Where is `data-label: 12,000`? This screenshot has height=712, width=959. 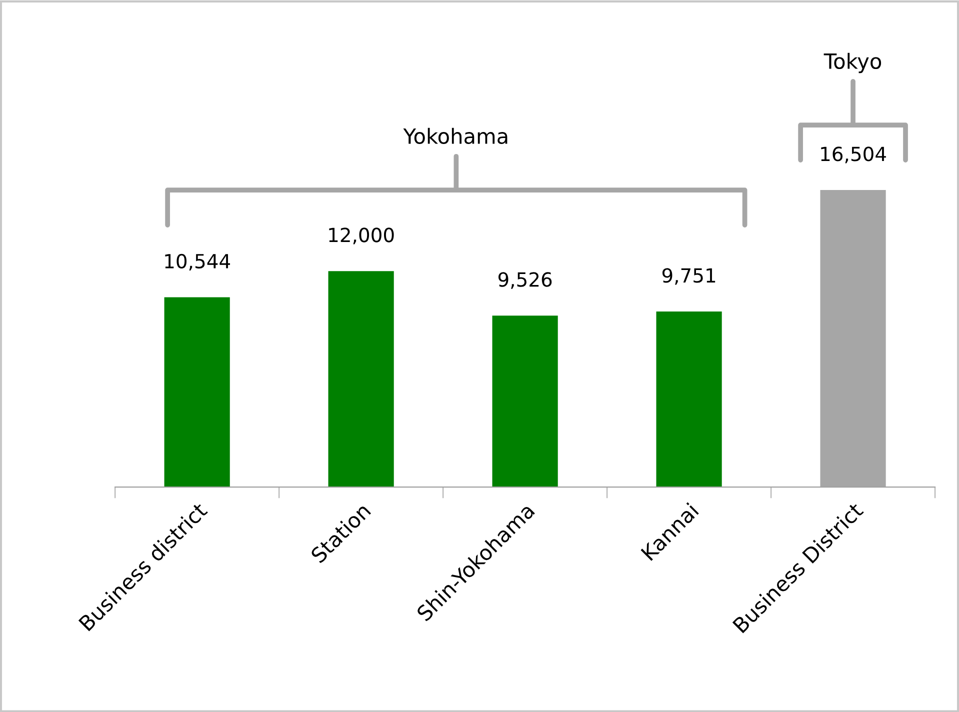 data-label: 12,000 is located at coordinates (361, 236).